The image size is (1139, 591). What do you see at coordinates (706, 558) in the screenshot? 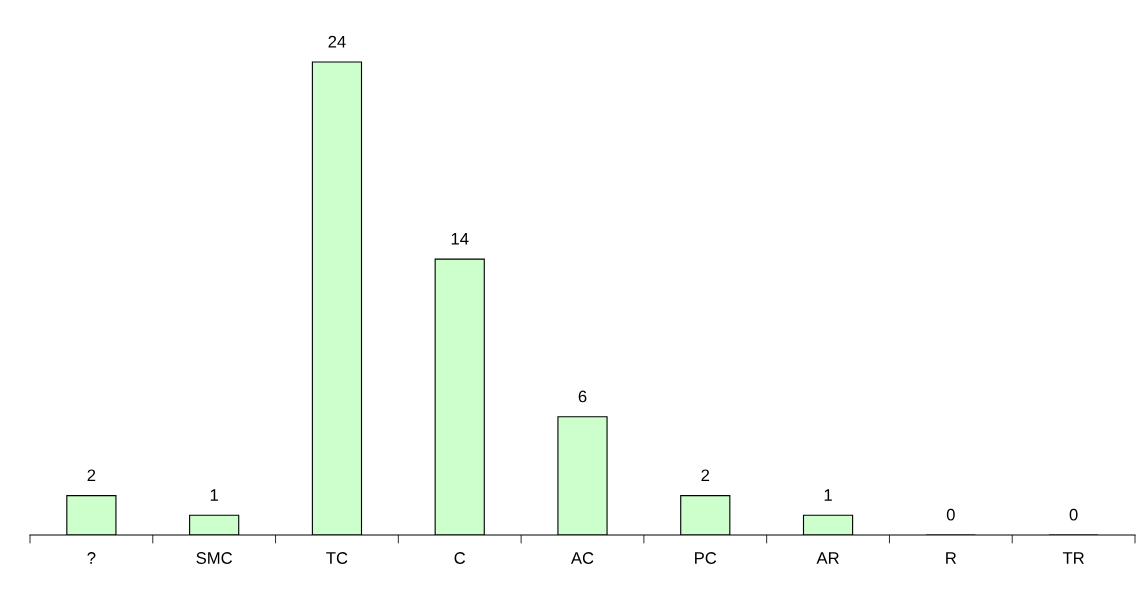
I see `x-tick-label: PC` at bounding box center [706, 558].